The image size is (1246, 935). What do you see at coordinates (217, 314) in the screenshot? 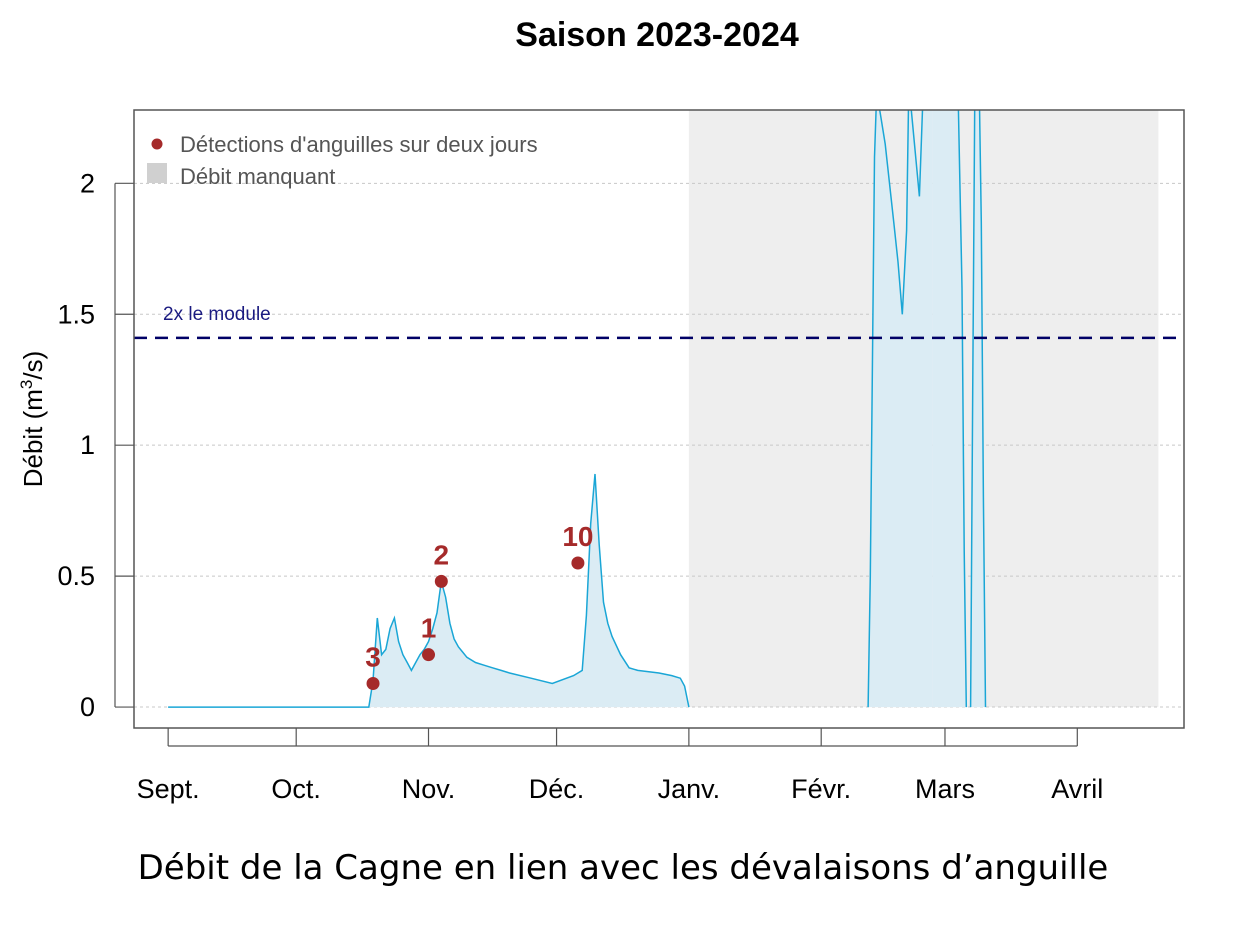
I see `reference-line-label: 2x le module` at bounding box center [217, 314].